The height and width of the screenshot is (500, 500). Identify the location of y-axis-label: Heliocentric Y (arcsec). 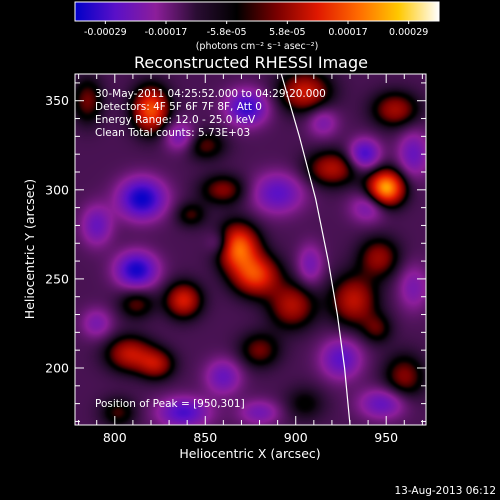
(29, 249).